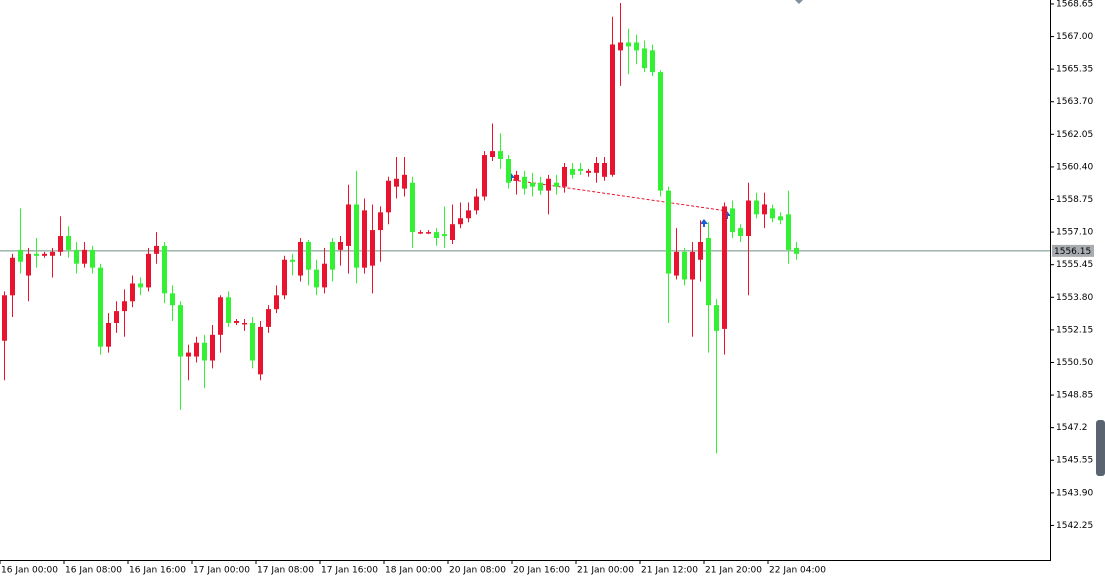 The height and width of the screenshot is (582, 1105). Describe the element at coordinates (605, 571) in the screenshot. I see `x-tick-label: 21 Jan 00:00` at that location.